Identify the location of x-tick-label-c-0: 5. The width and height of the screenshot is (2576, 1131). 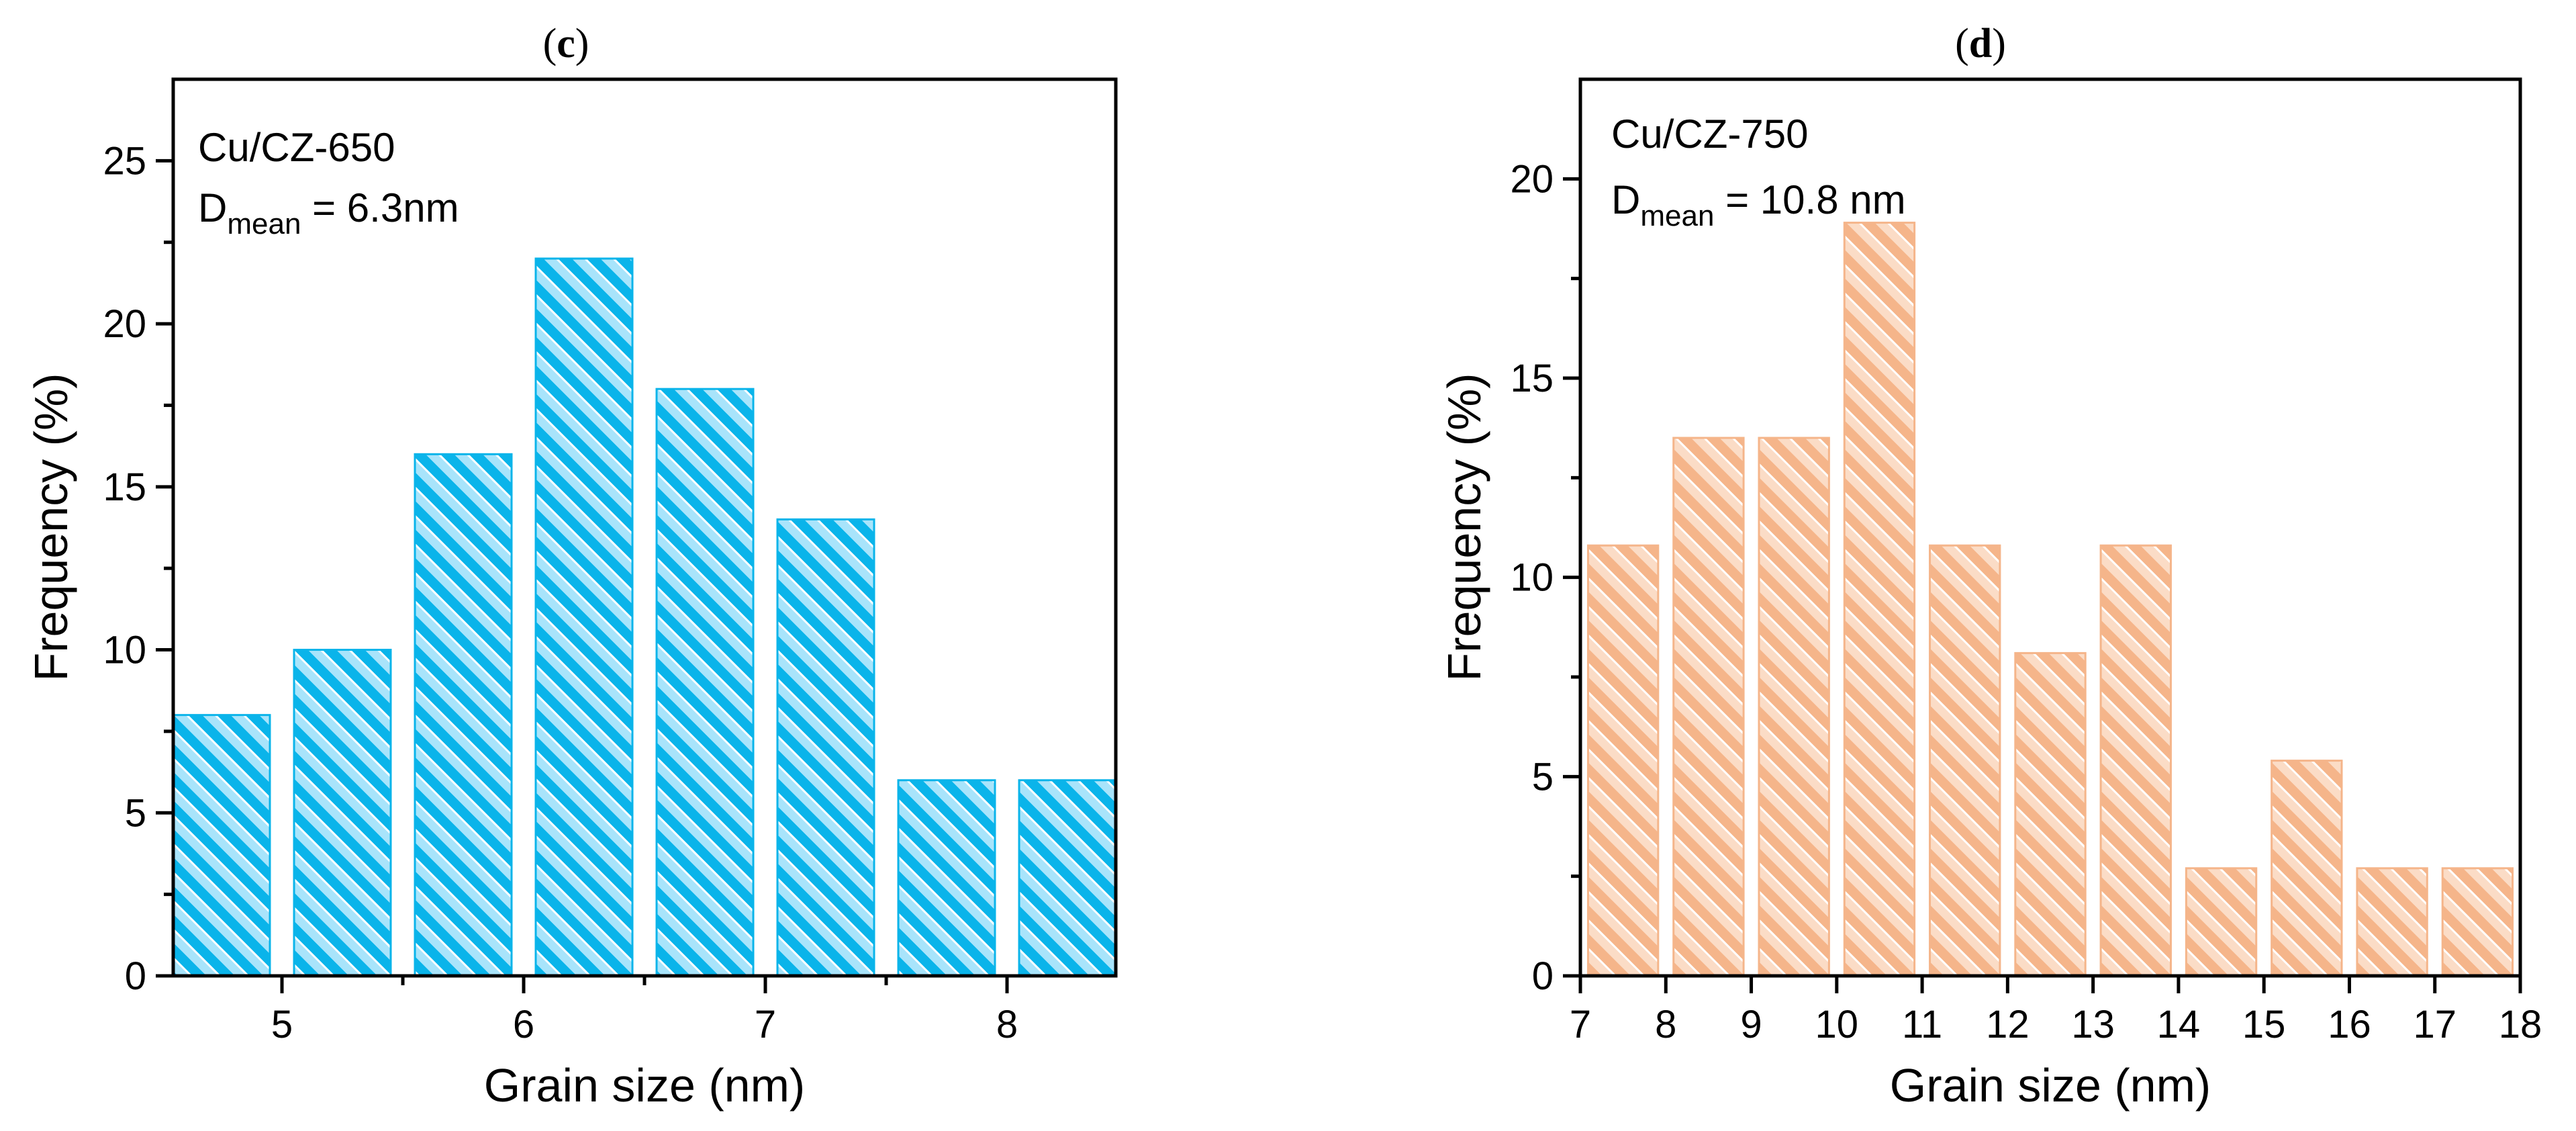
(282, 1024).